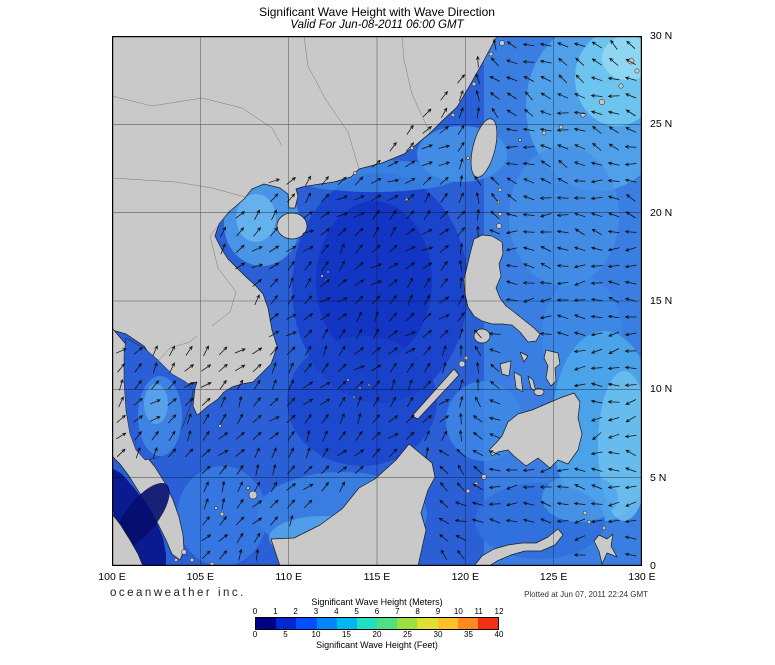 The height and width of the screenshot is (665, 775). What do you see at coordinates (661, 300) in the screenshot?
I see `lat-label: 15 N` at bounding box center [661, 300].